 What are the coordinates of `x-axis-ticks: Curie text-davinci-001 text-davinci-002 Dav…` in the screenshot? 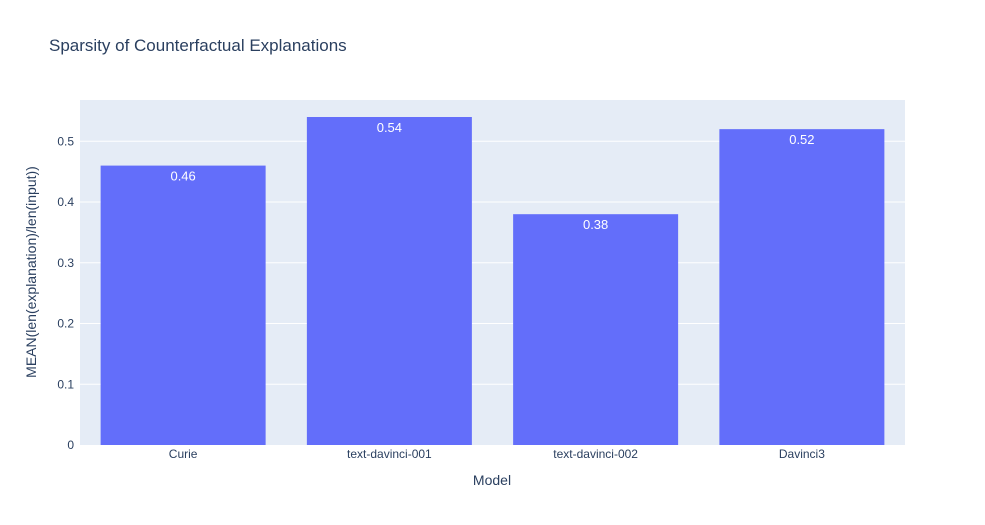 It's located at (497, 454).